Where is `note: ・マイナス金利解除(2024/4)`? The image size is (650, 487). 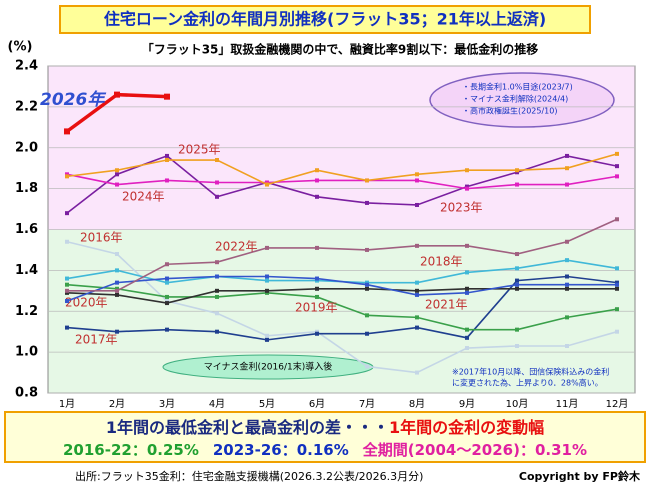 note: ・マイナス金利解除(2024/4) is located at coordinates (515, 99).